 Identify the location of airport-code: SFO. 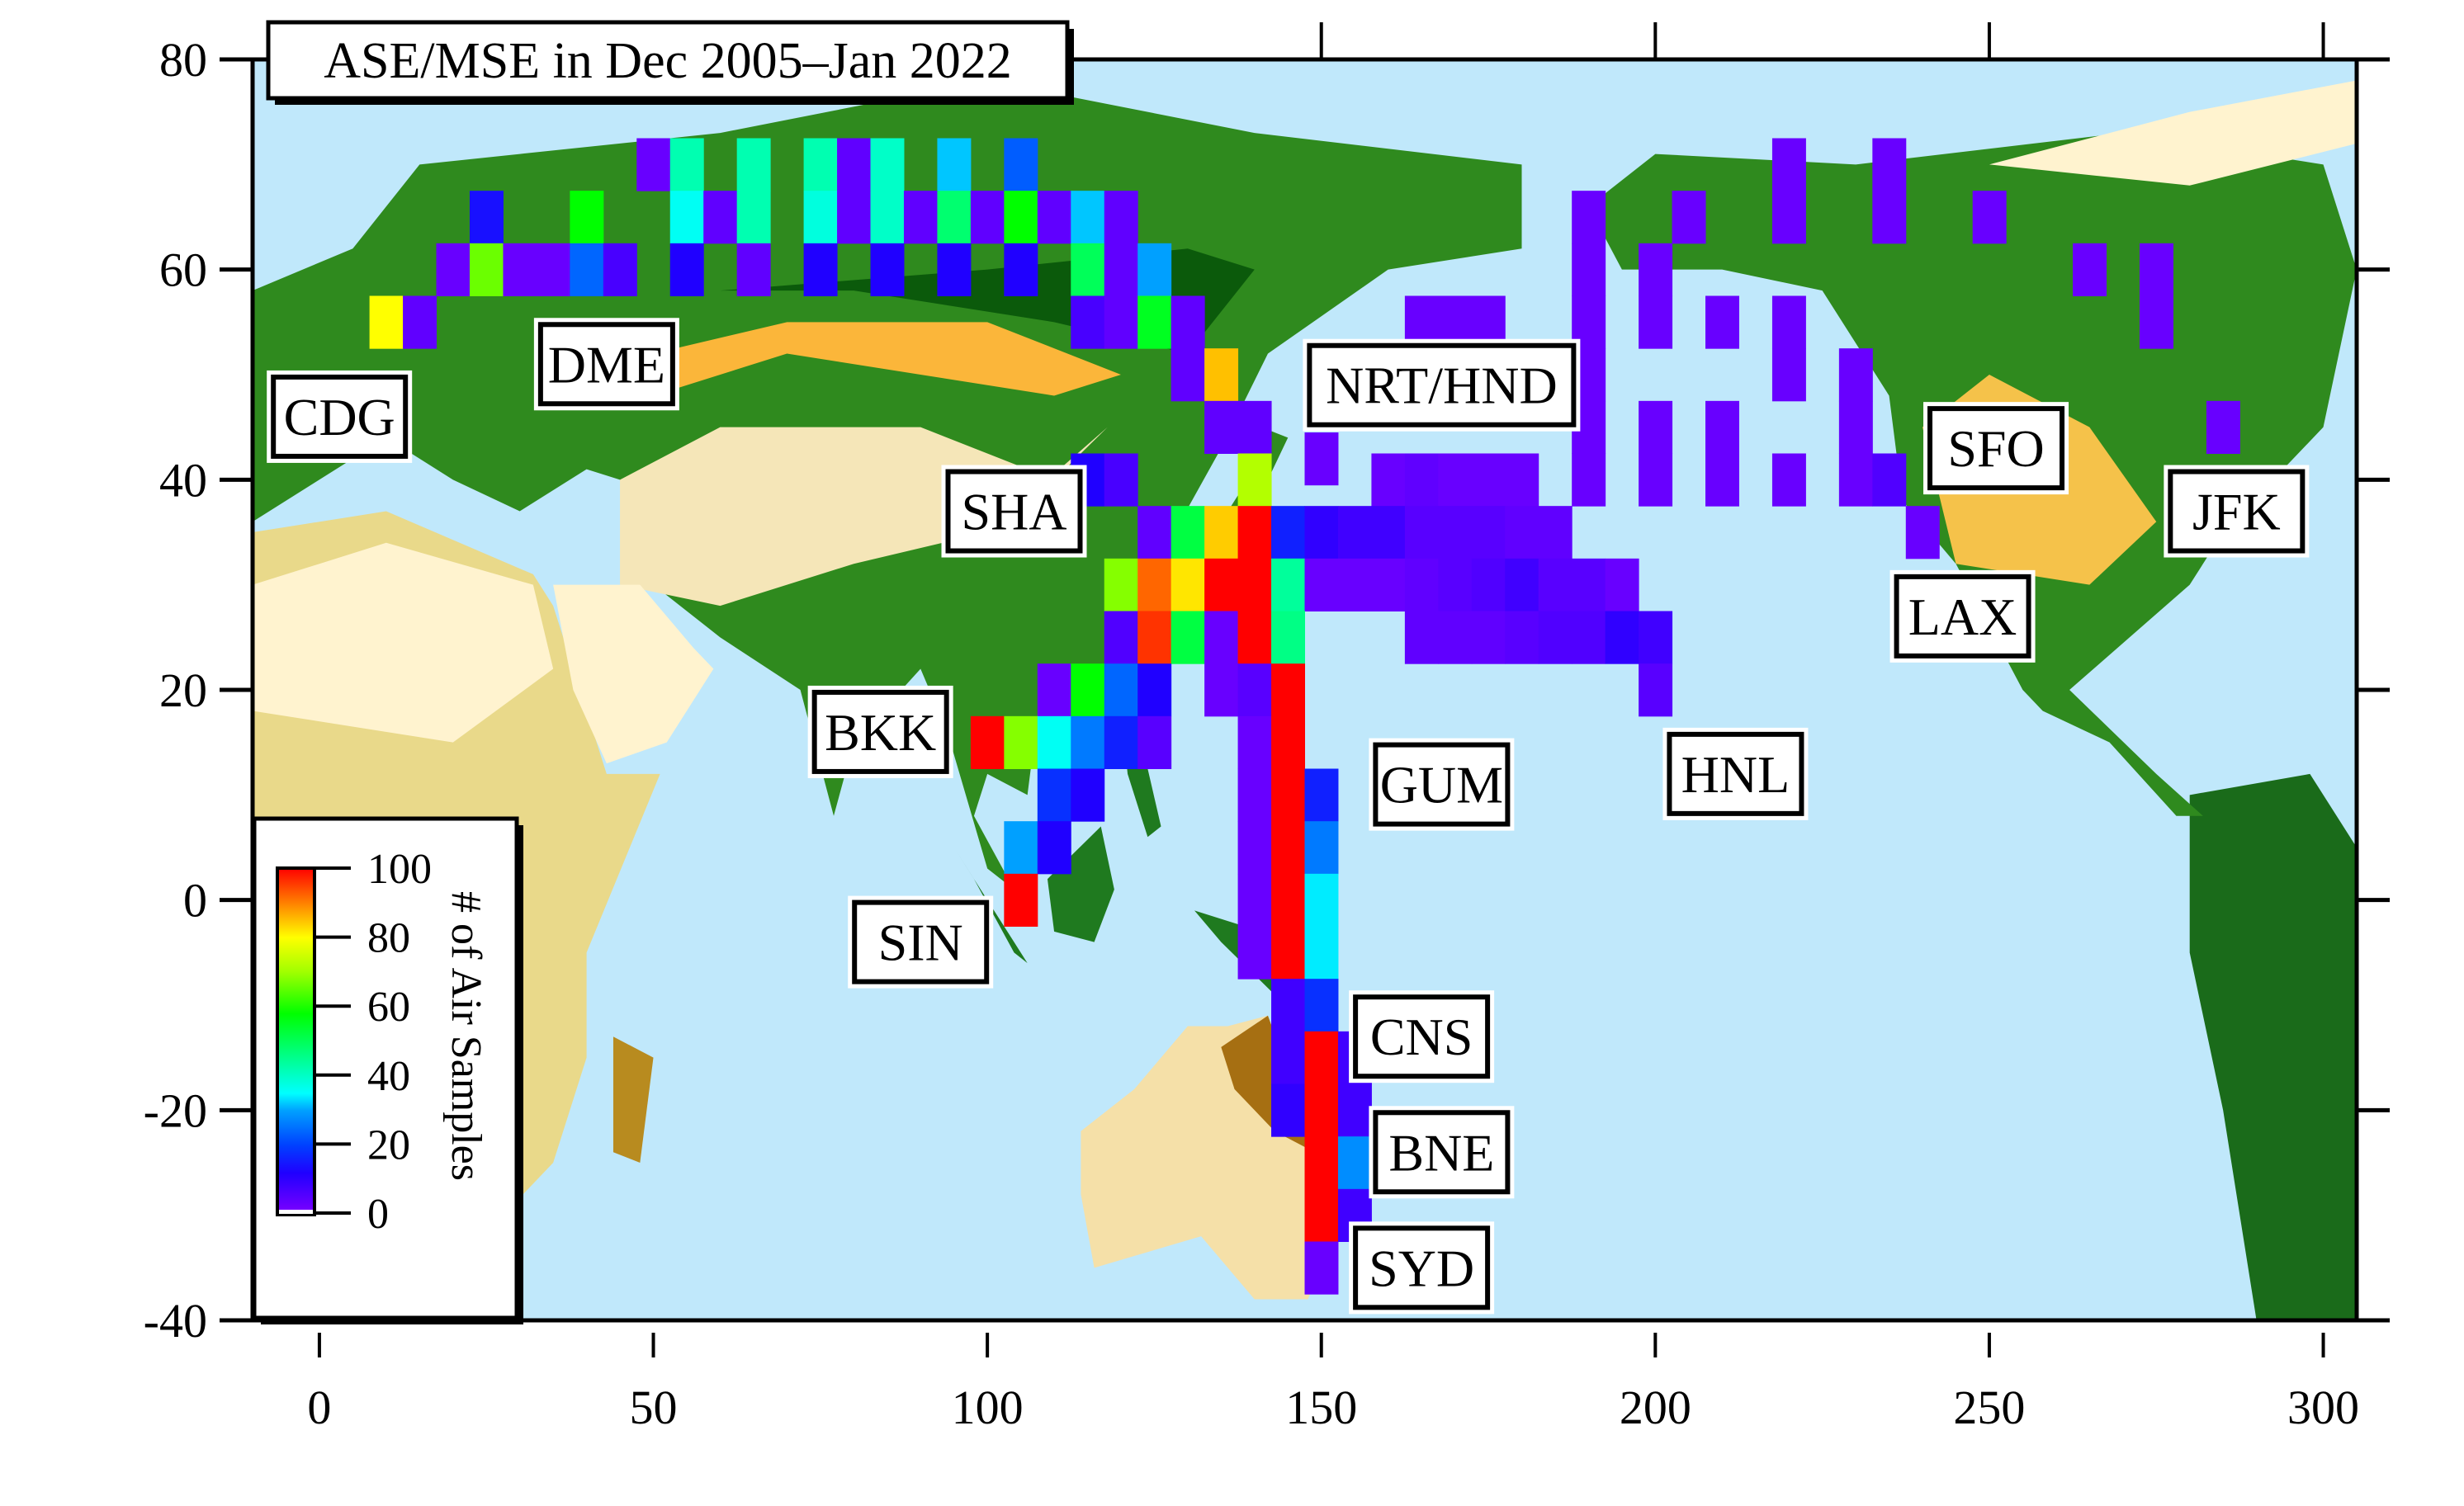
(1995, 448).